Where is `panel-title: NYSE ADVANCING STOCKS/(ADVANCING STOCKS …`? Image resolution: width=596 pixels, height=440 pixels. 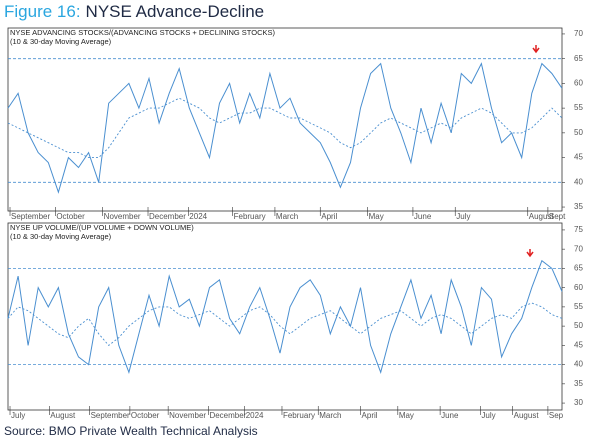 panel-title: NYSE ADVANCING STOCKS/(ADVANCING STOCKS … is located at coordinates (142, 32).